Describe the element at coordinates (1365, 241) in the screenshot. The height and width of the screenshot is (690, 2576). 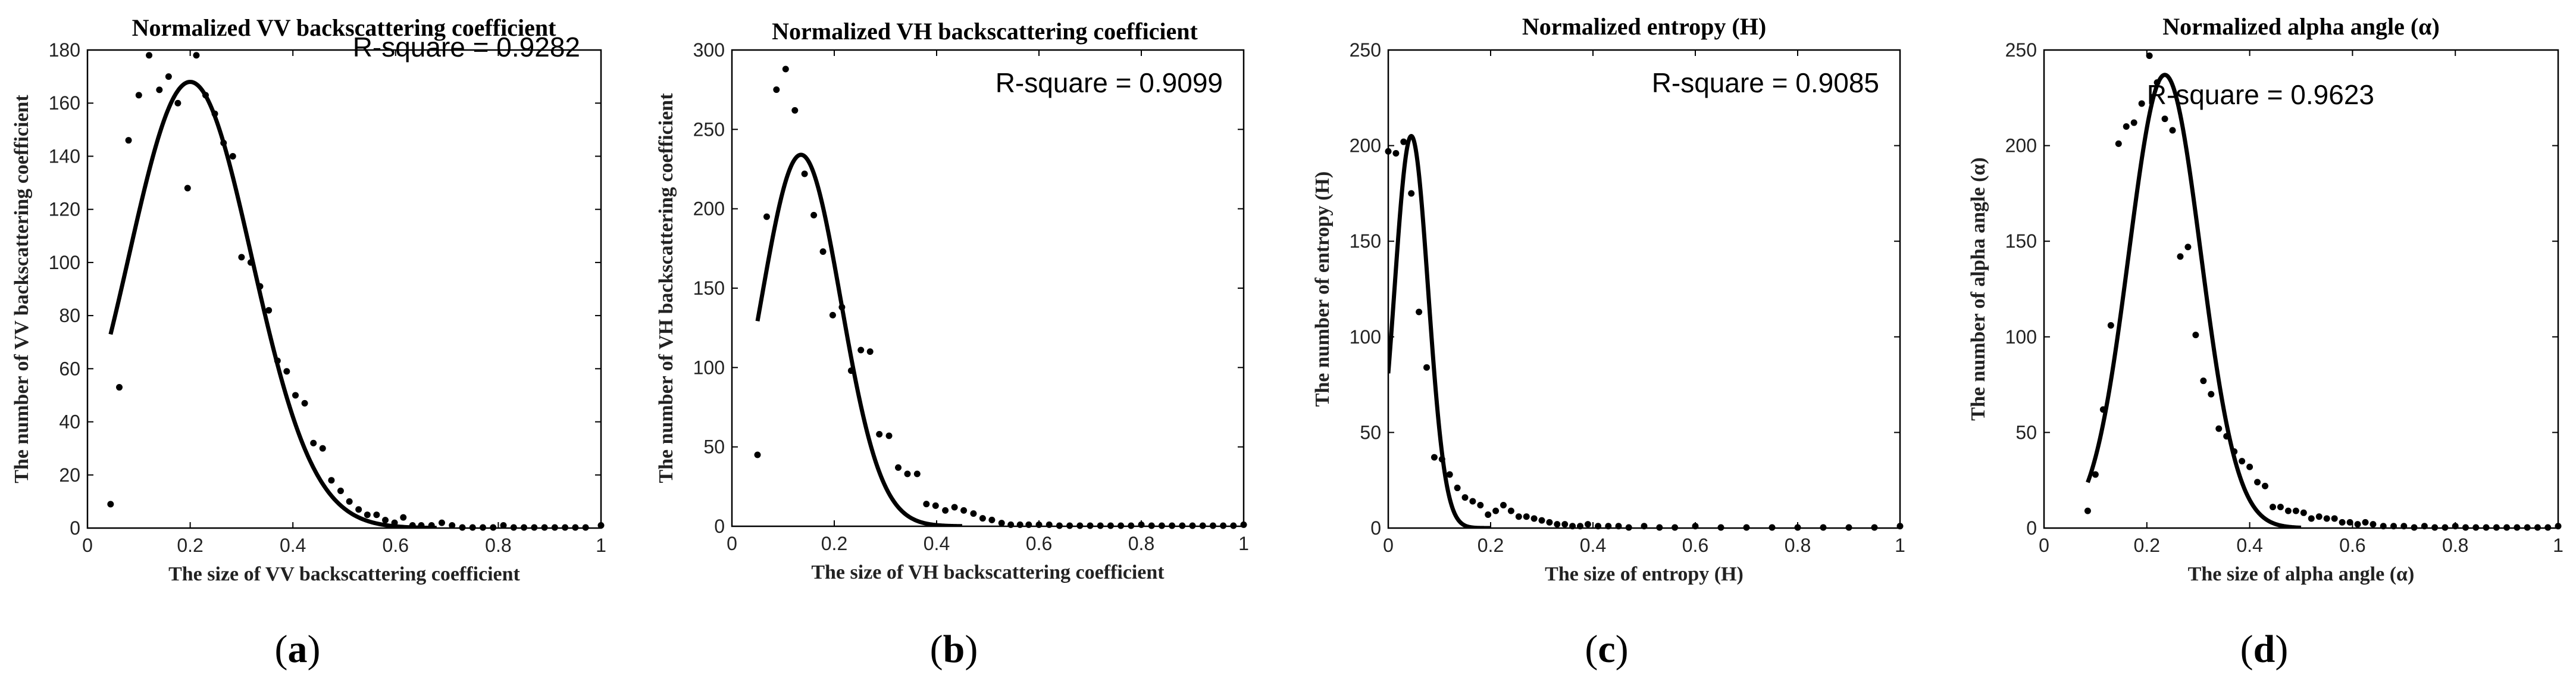
I see `y-tick-label: 150` at that location.